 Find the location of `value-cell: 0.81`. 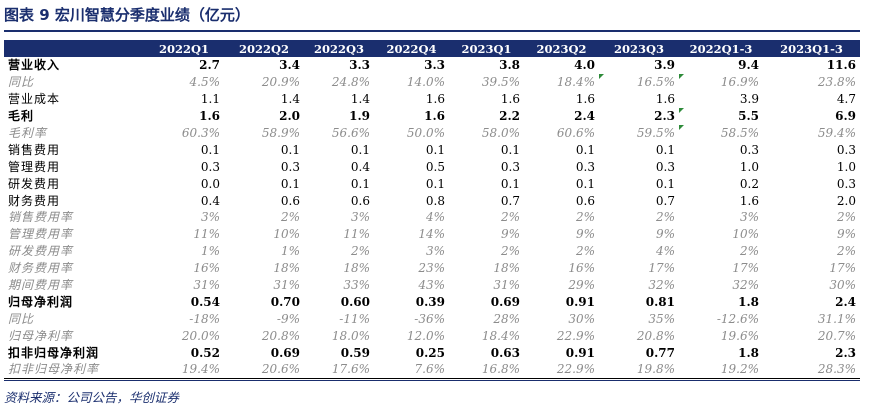

value-cell: 0.81 is located at coordinates (660, 301).